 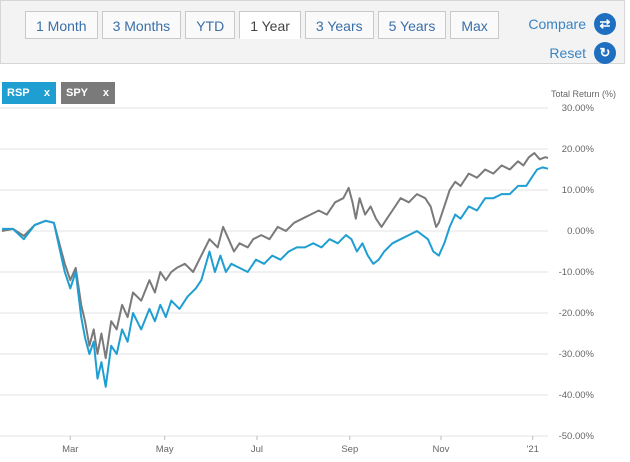 What do you see at coordinates (61, 25) in the screenshot?
I see `tab-1-month: 1 Month` at bounding box center [61, 25].